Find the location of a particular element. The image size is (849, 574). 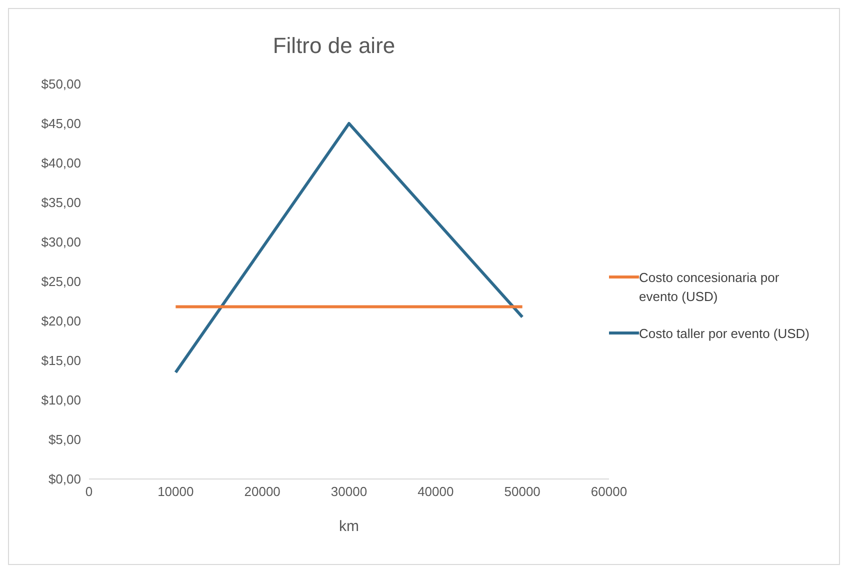

x-tick-label: 50000 is located at coordinates (522, 492).